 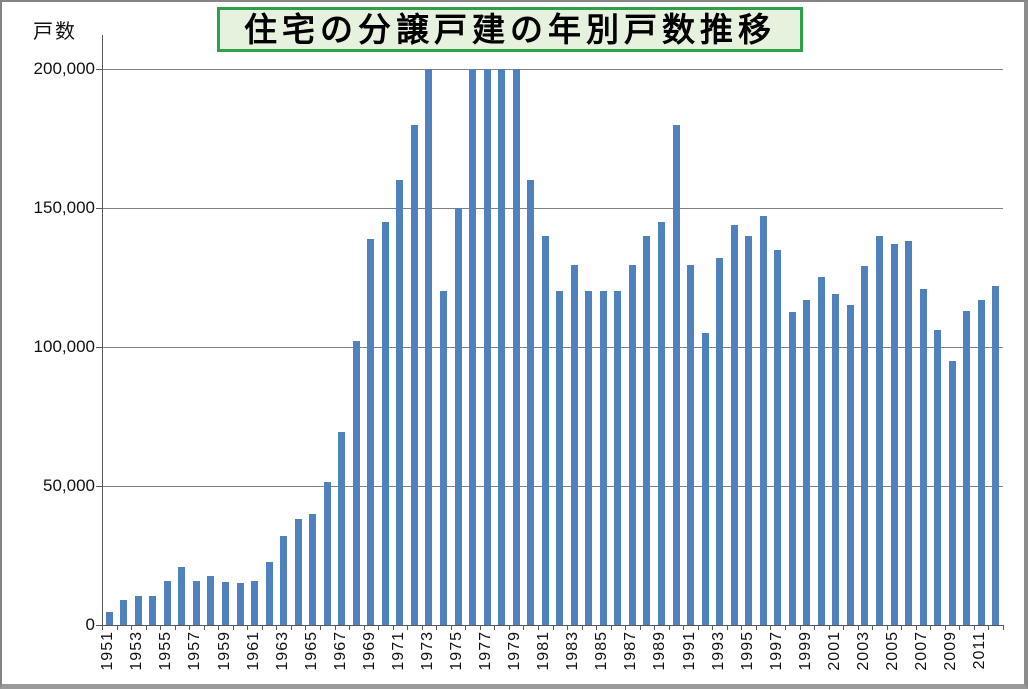 What do you see at coordinates (659, 651) in the screenshot?
I see `x-tick-label-1989: 1989` at bounding box center [659, 651].